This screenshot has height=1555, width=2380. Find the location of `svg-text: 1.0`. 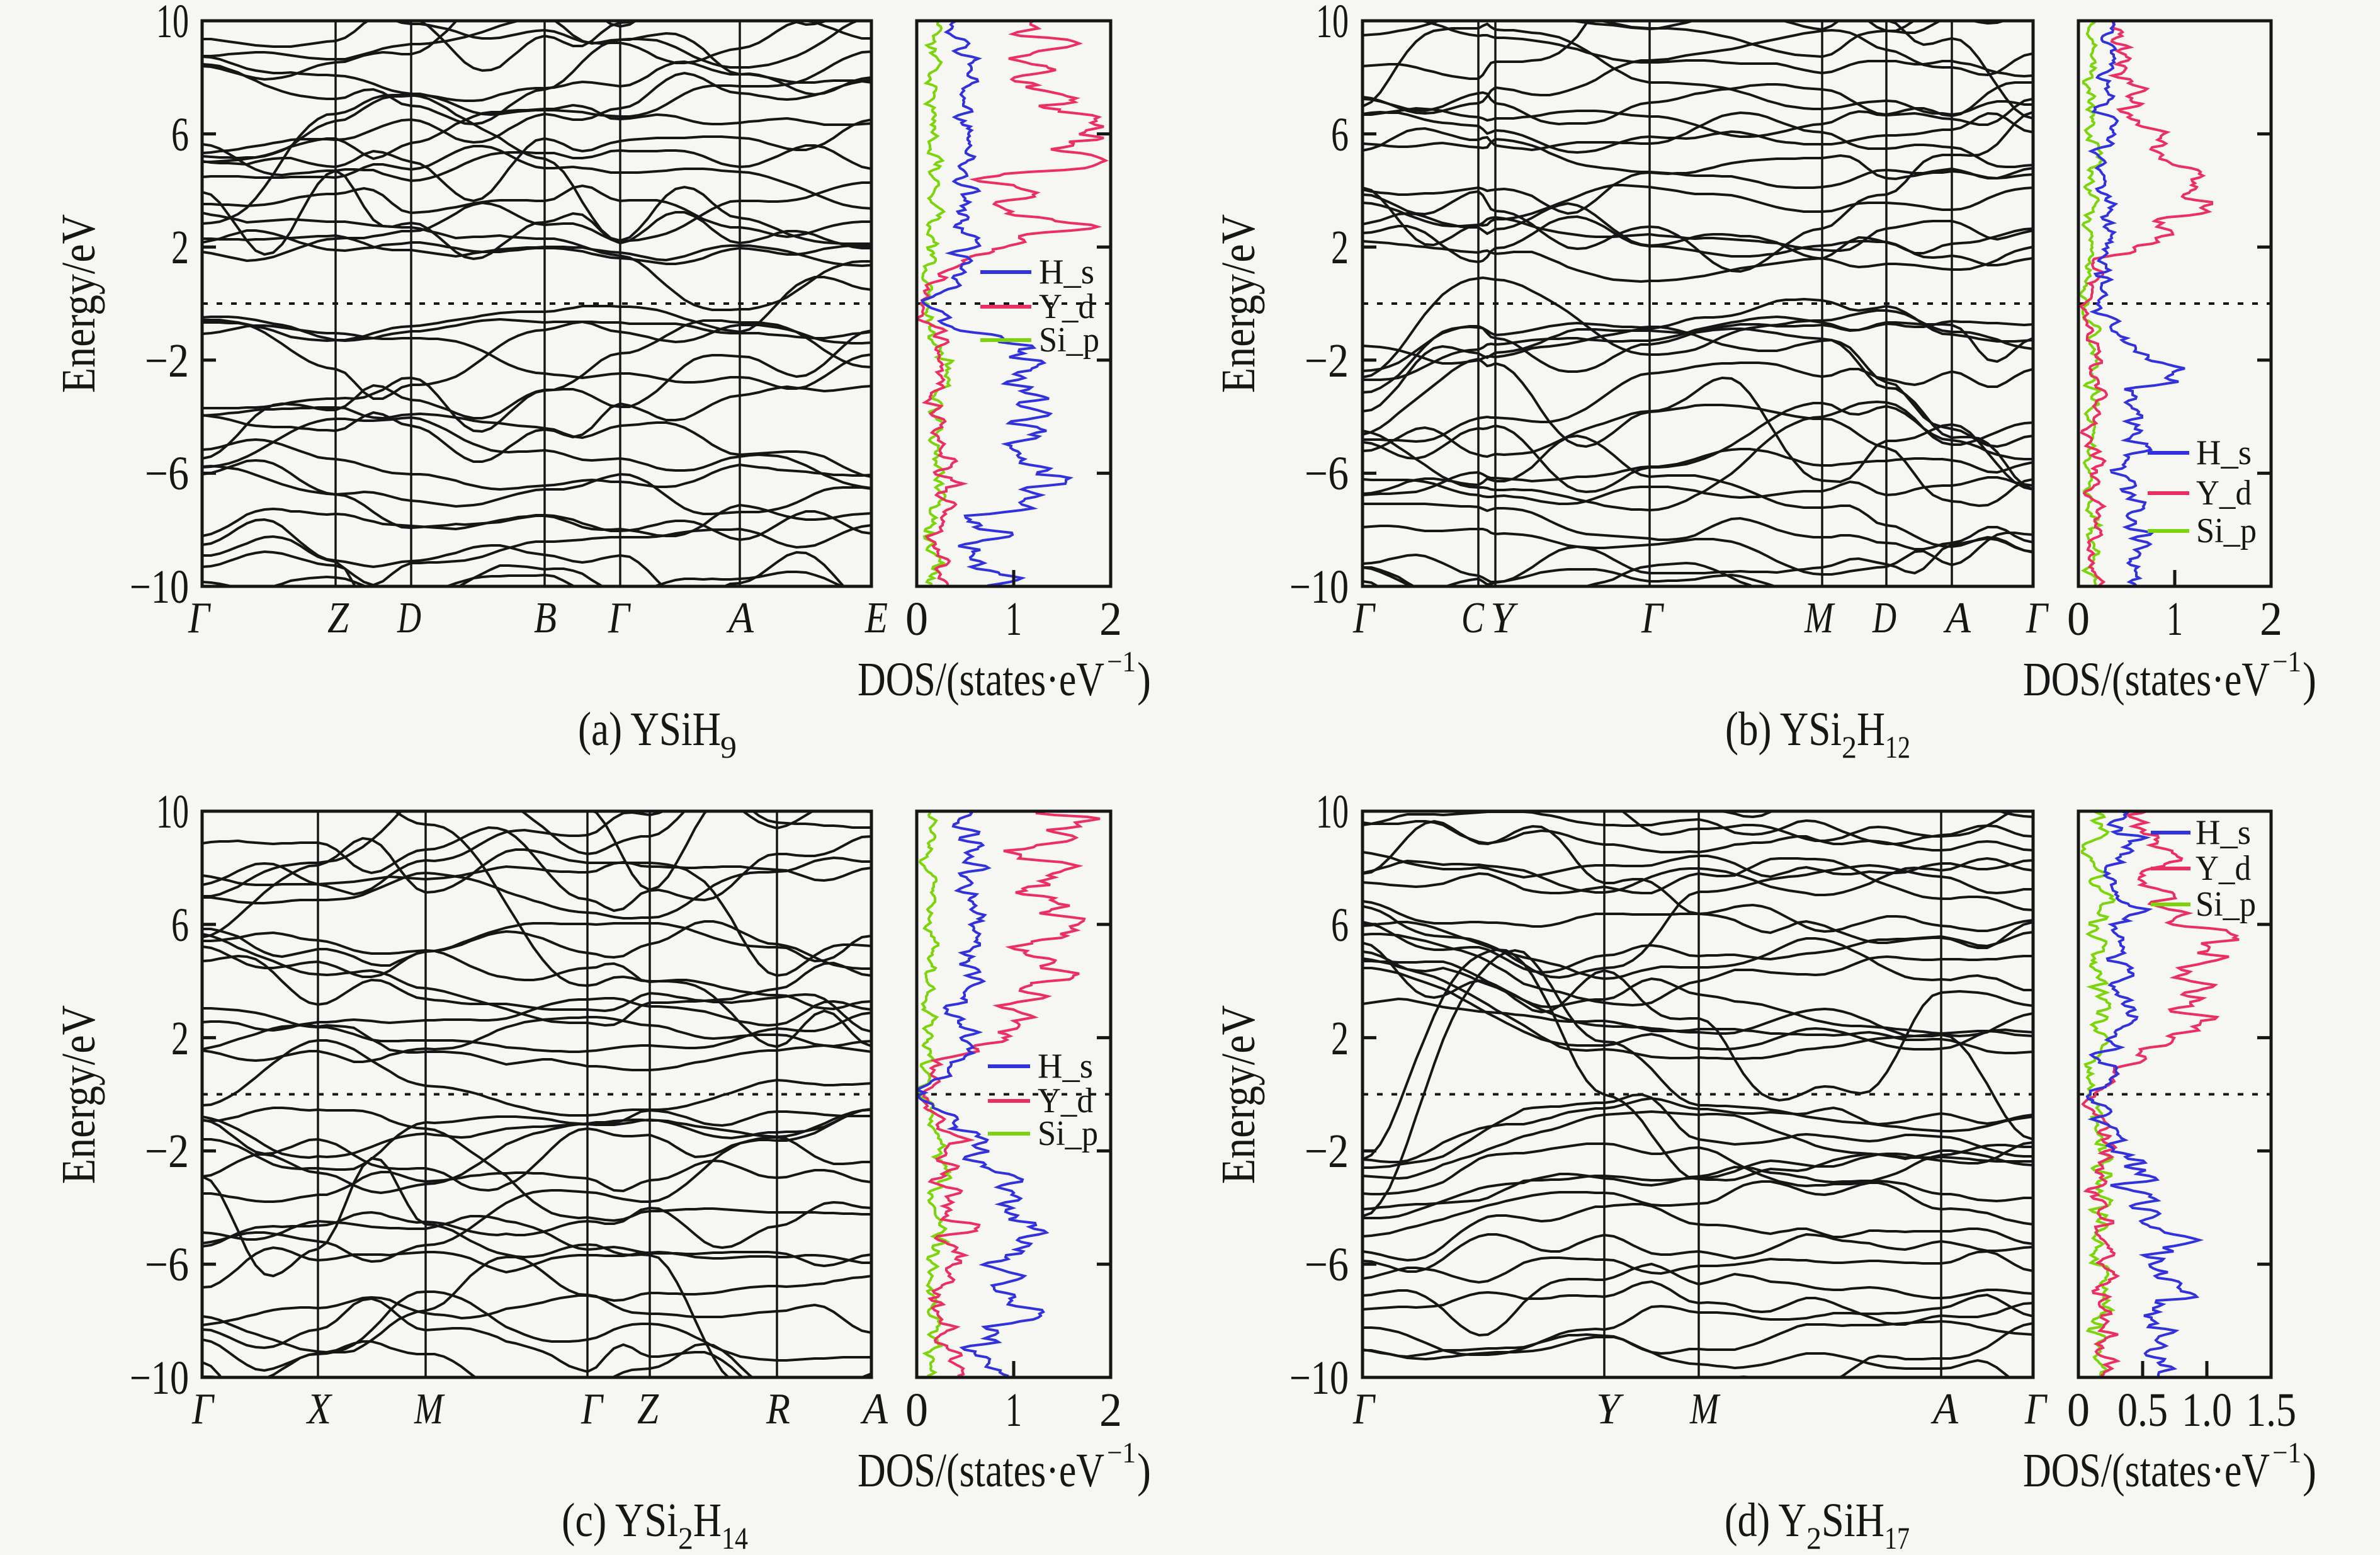

svg-text: 1.0 is located at coordinates (2207, 1410).